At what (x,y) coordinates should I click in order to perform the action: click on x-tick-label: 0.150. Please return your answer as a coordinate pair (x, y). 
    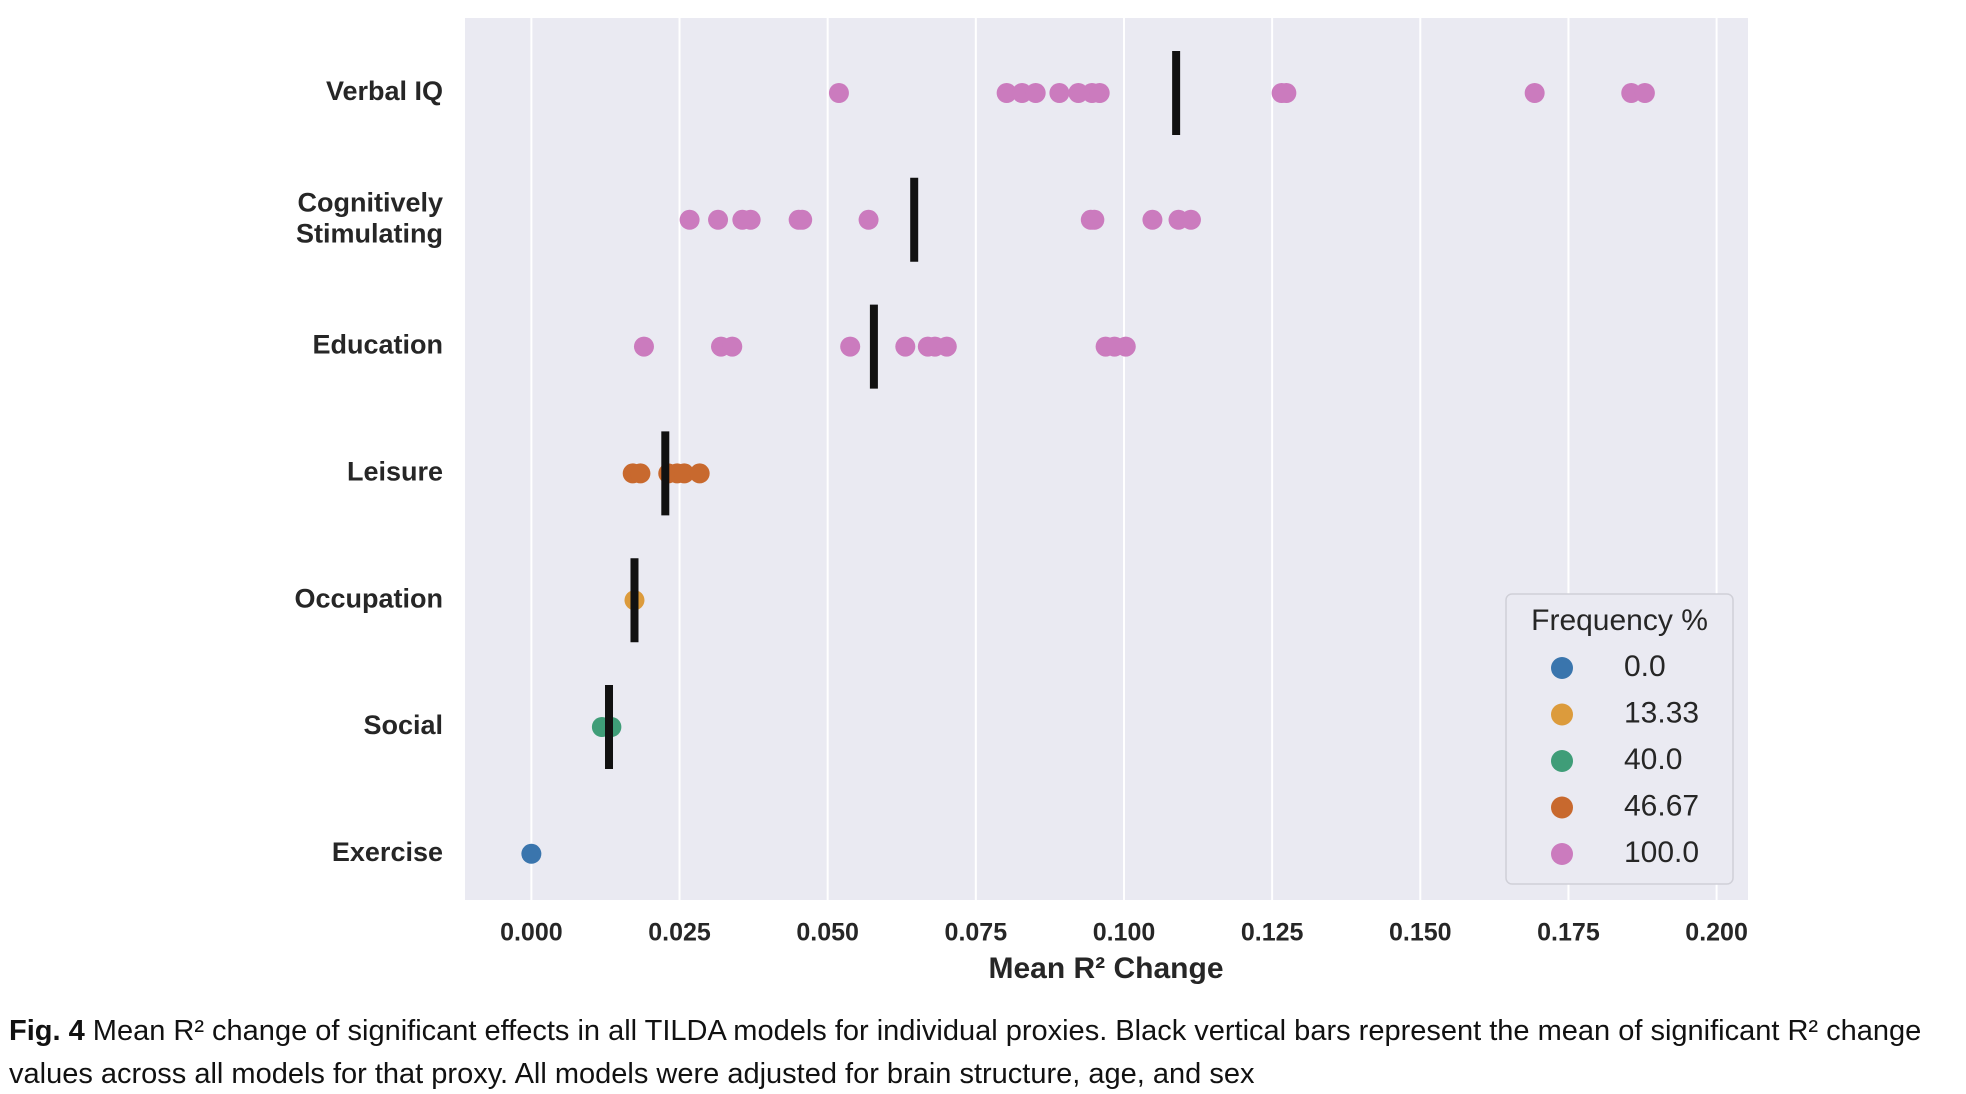
    Looking at the image, I should click on (1420, 933).